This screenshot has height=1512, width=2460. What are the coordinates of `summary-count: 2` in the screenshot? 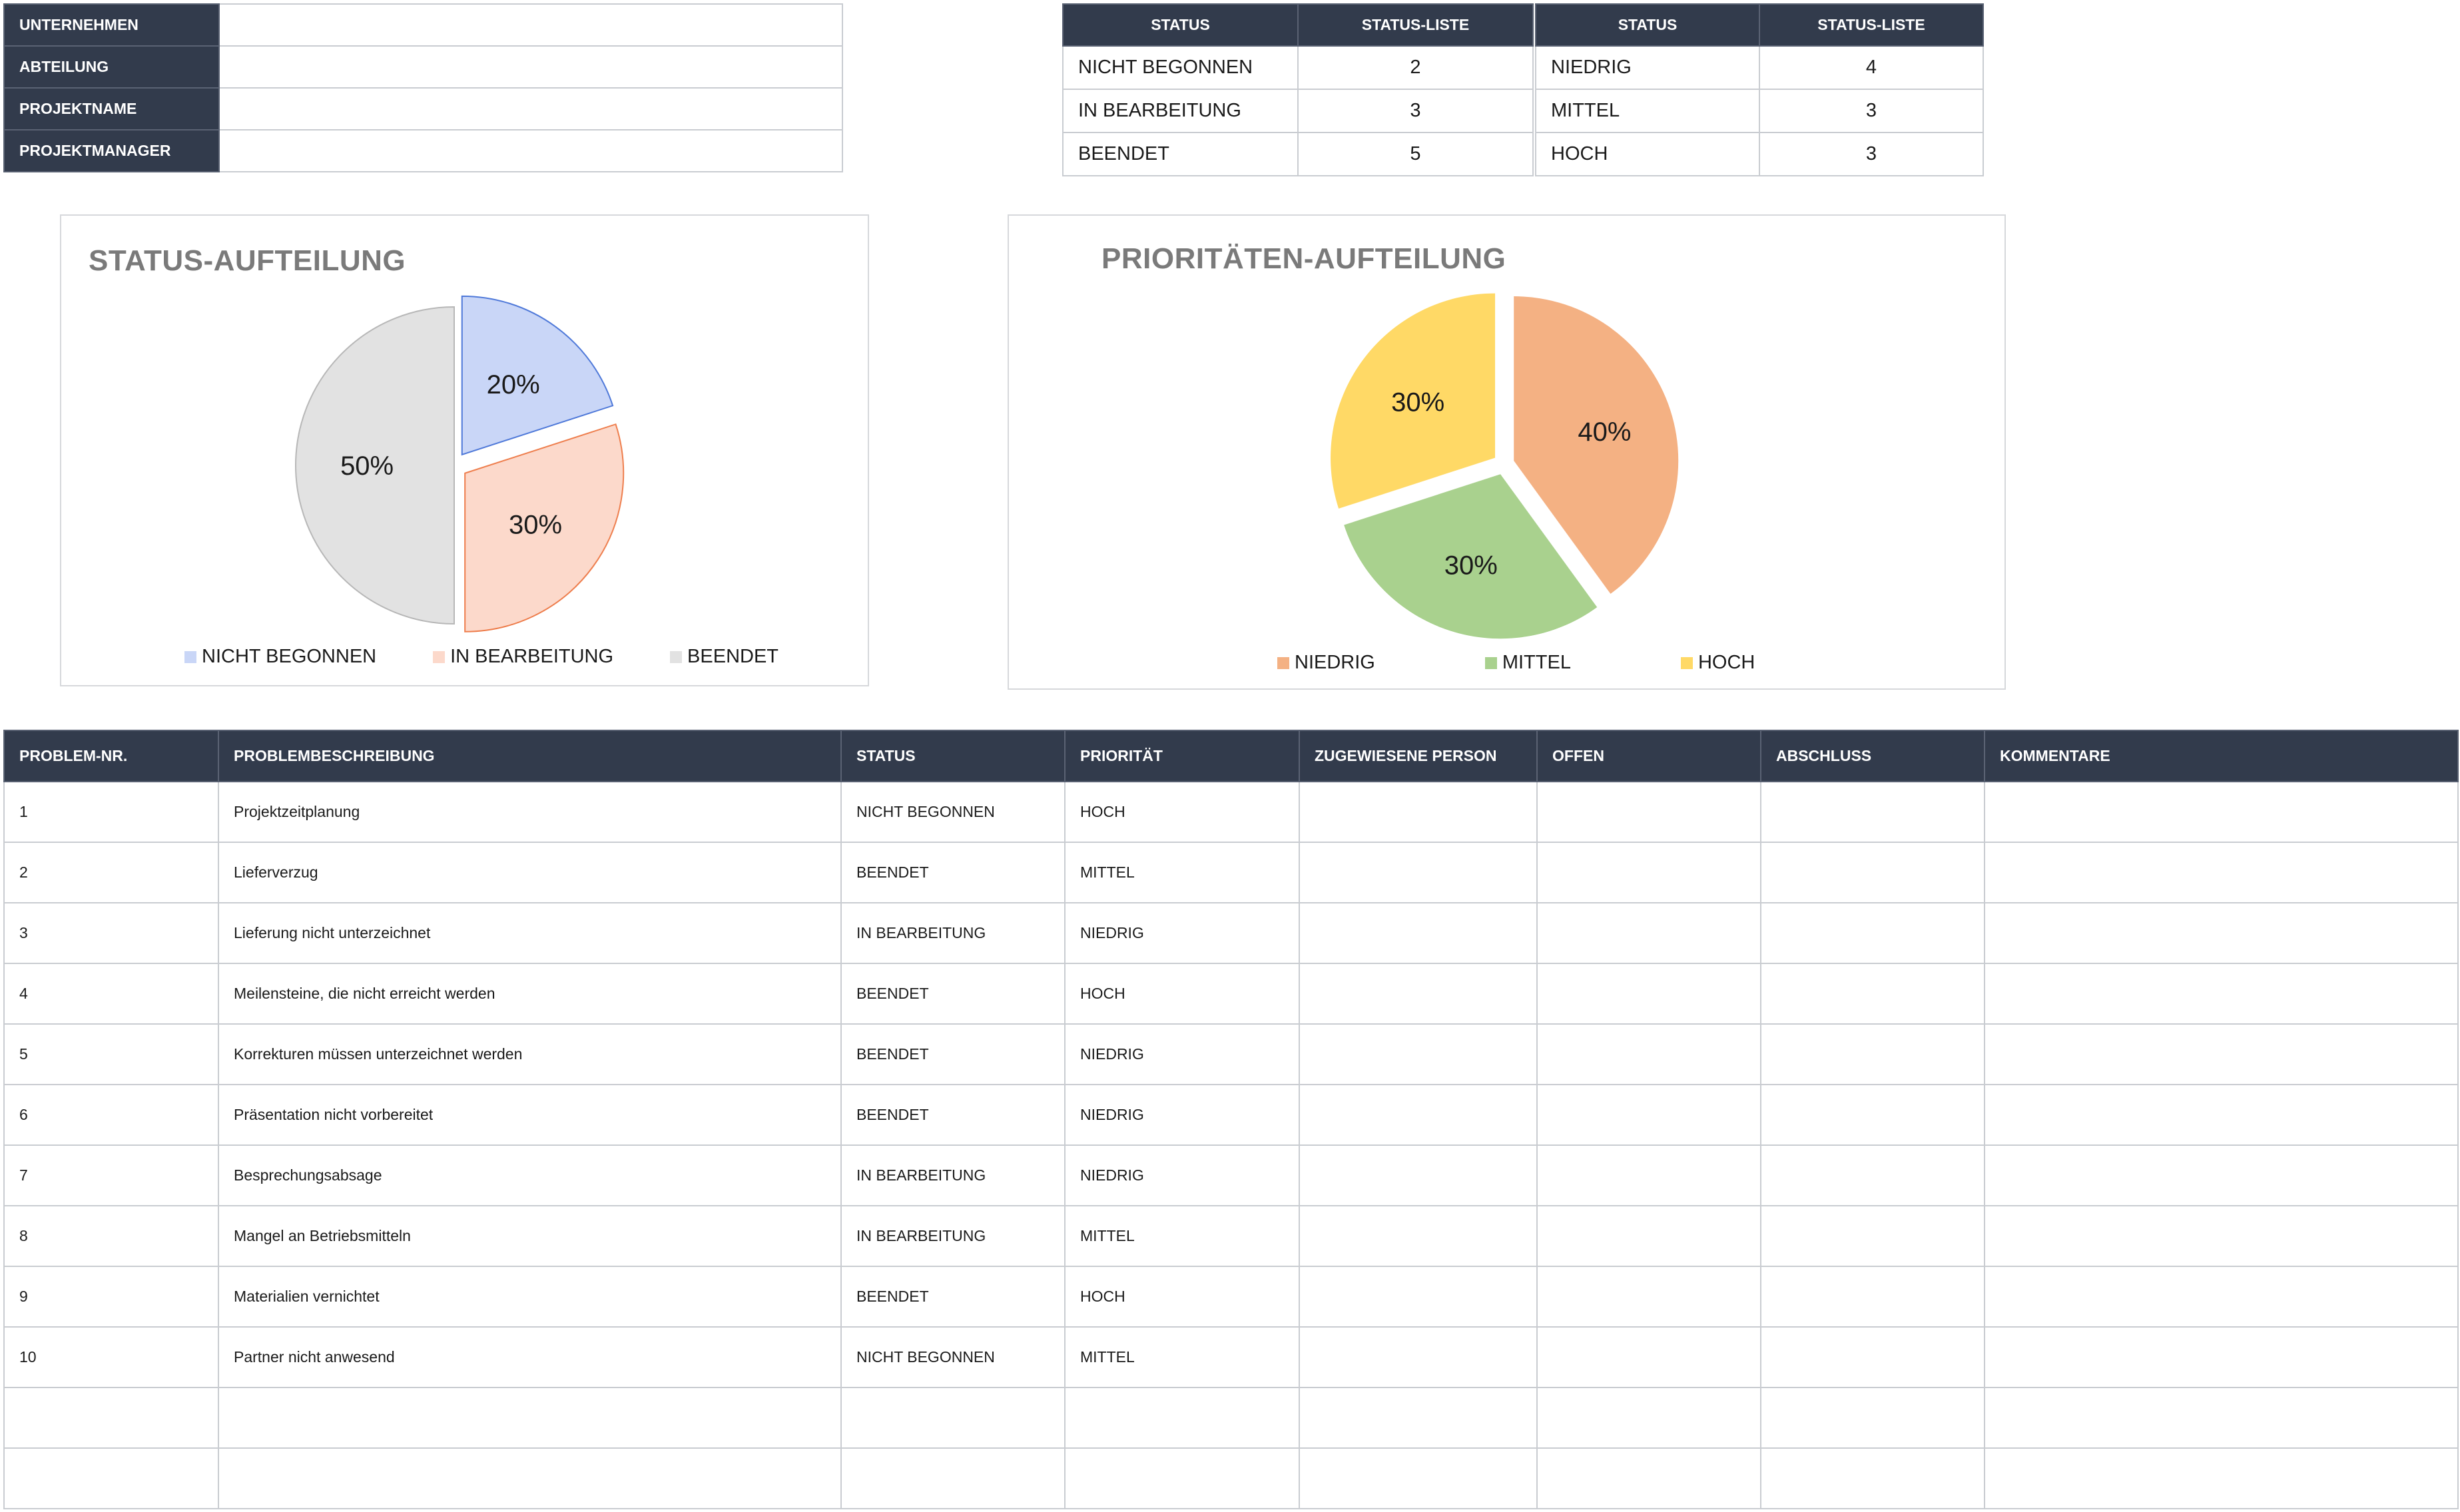 It's located at (1416, 67).